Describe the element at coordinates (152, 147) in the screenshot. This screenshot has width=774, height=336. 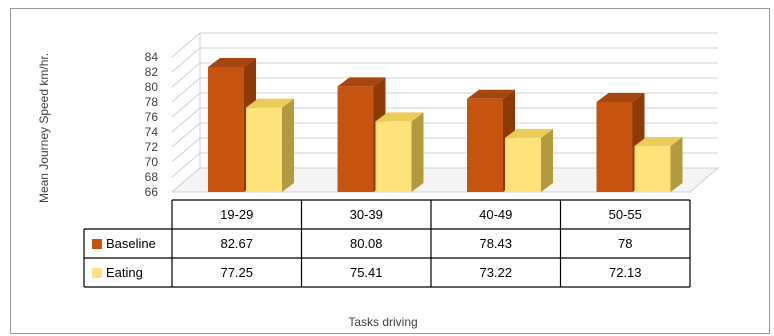
I see `y-tick-label: 72` at that location.